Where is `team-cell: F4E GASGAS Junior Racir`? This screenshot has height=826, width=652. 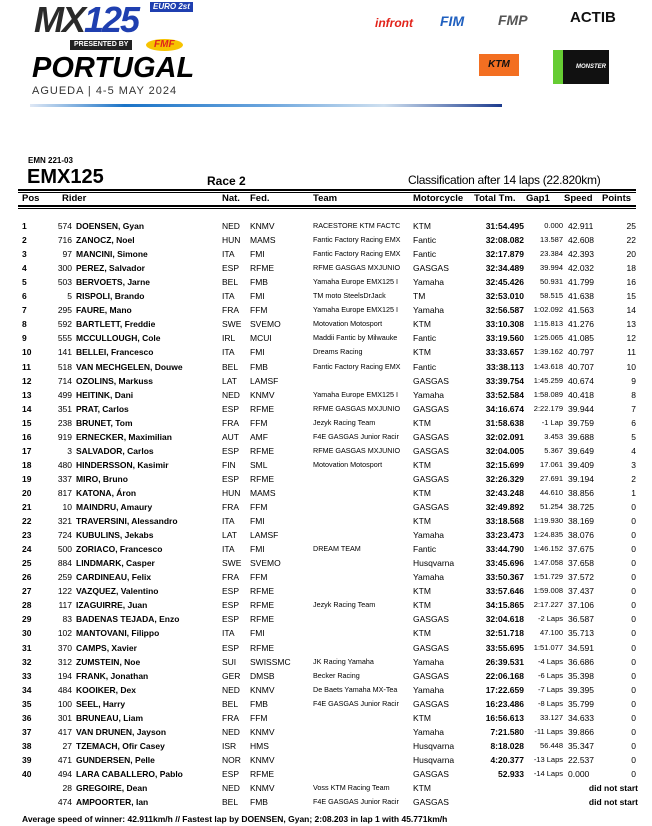
team-cell: F4E GASGAS Junior Racir is located at coordinates (356, 802).